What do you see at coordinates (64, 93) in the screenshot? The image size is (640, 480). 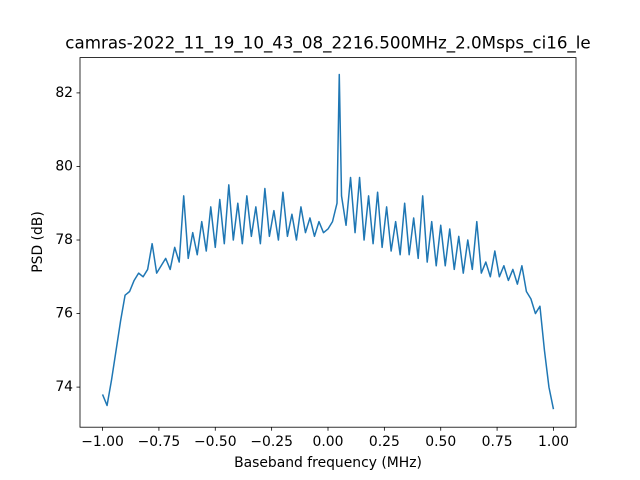 I see `y-tick-label: 82` at bounding box center [64, 93].